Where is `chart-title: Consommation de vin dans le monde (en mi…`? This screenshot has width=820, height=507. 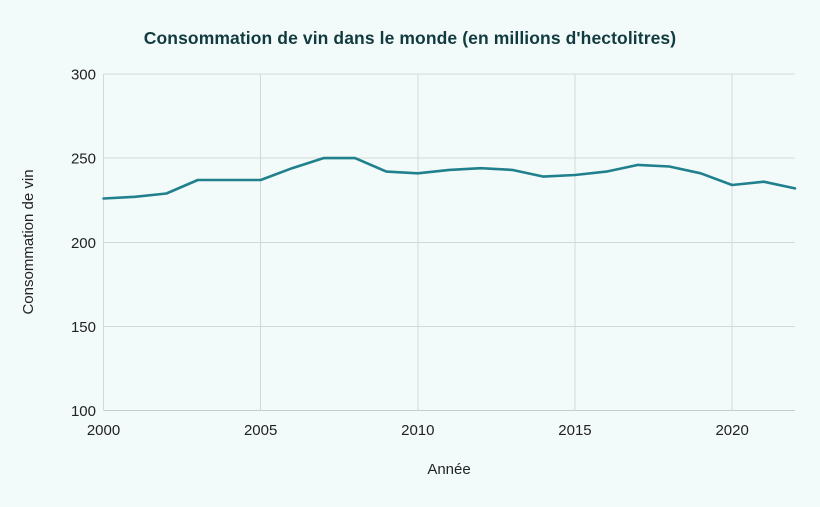
chart-title: Consommation de vin dans le monde (en mi… is located at coordinates (410, 38).